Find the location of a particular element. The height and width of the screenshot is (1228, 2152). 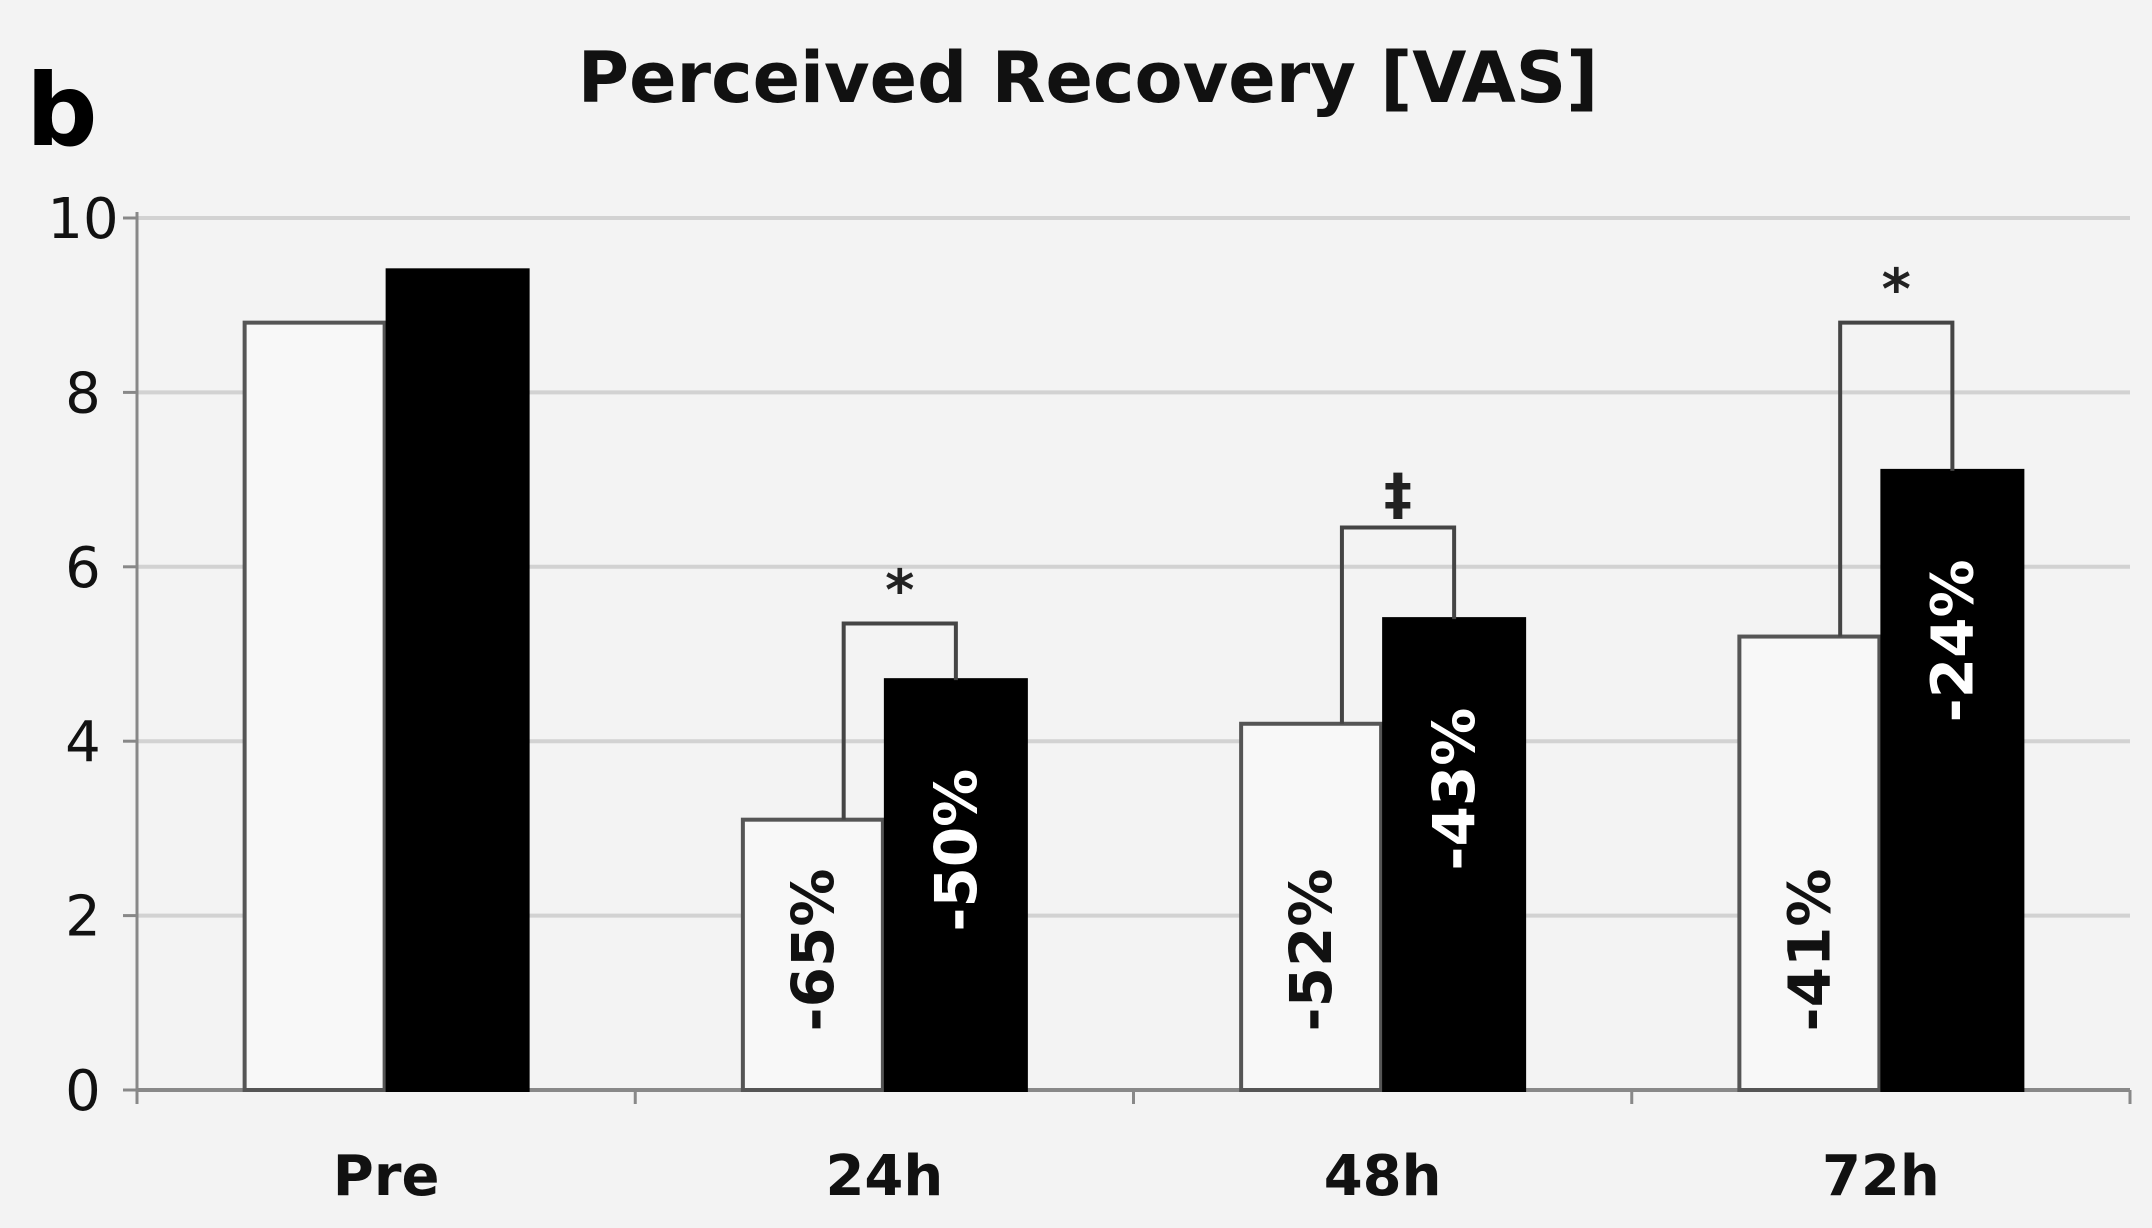

significance-symbol: ‡ is located at coordinates (1398, 495).